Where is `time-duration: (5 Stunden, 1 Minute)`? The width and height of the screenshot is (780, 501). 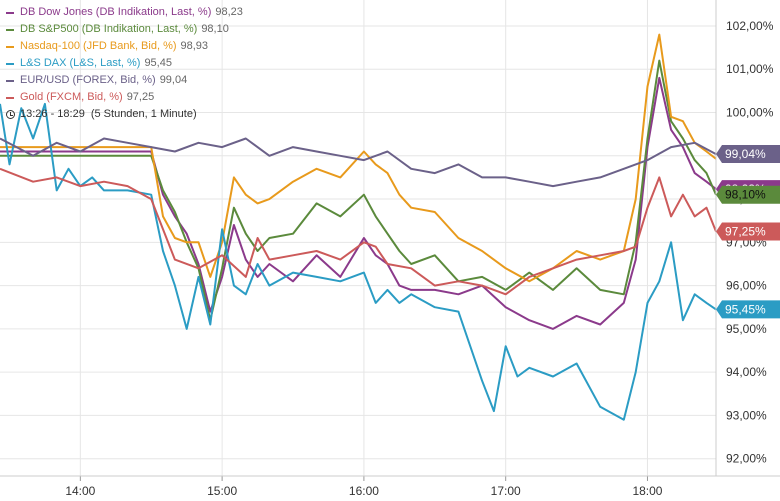
time-duration: (5 Stunden, 1 Minute) is located at coordinates (143, 114).